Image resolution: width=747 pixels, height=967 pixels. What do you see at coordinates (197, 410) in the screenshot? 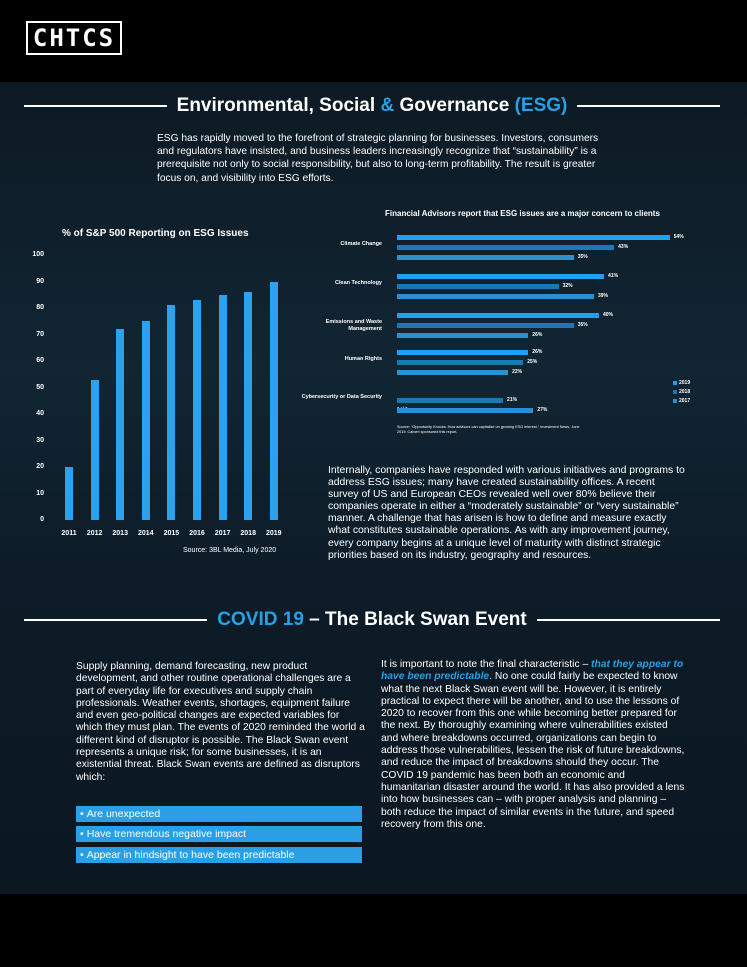
I see `bar-2016` at bounding box center [197, 410].